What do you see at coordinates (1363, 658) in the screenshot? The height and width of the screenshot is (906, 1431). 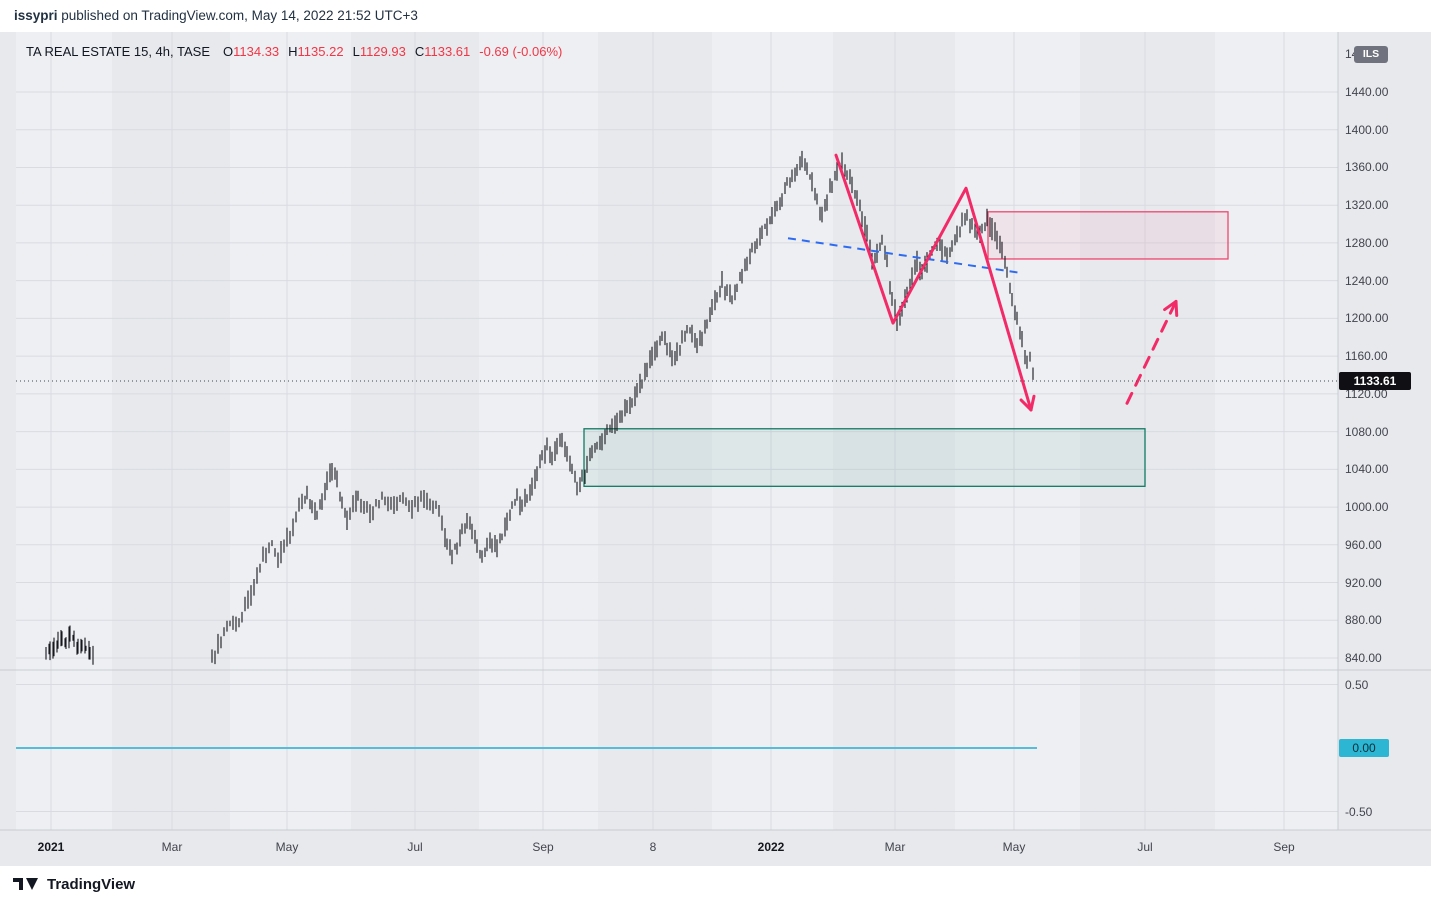 I see `price-tick-label: 840.00` at bounding box center [1363, 658].